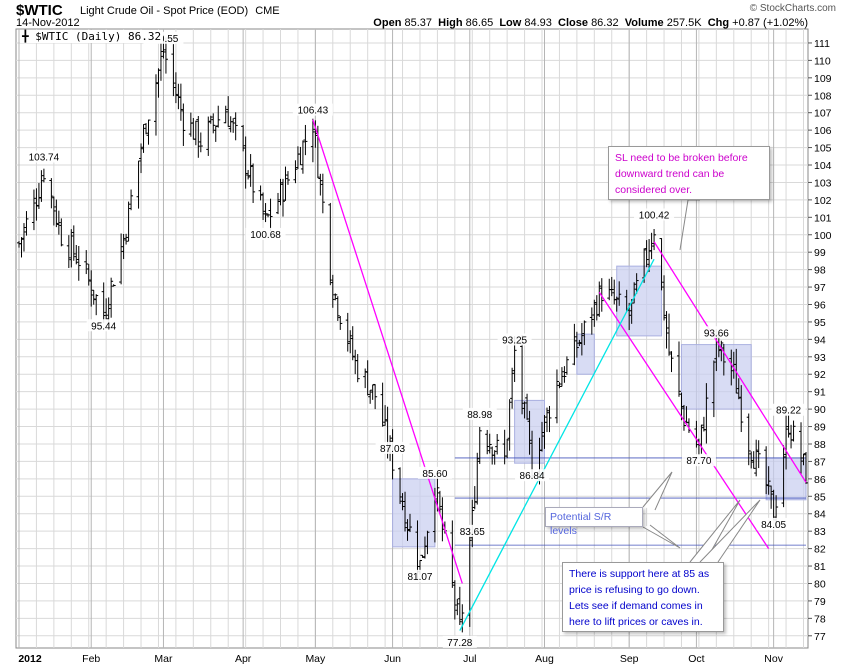  Describe the element at coordinates (654, 215) in the screenshot. I see `price-label: 100.42` at that location.